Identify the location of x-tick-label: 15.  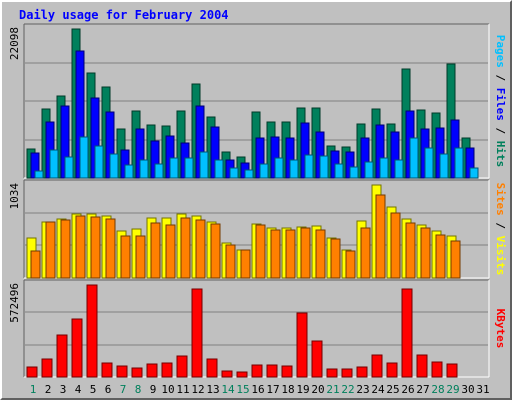
(242, 389).